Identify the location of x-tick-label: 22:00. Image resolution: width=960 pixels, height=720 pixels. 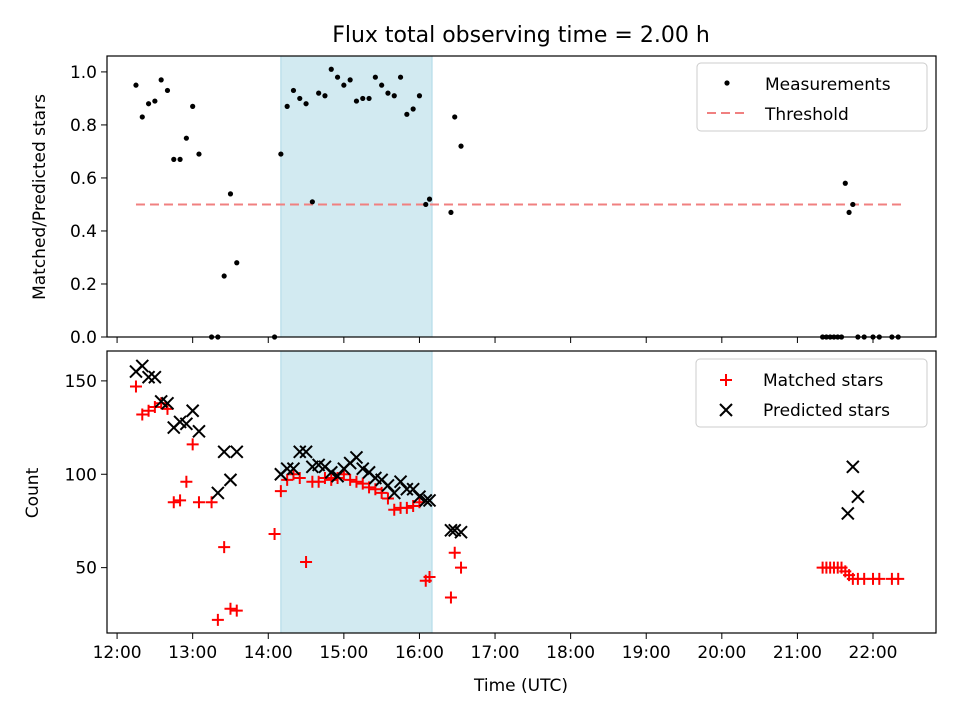
(873, 653).